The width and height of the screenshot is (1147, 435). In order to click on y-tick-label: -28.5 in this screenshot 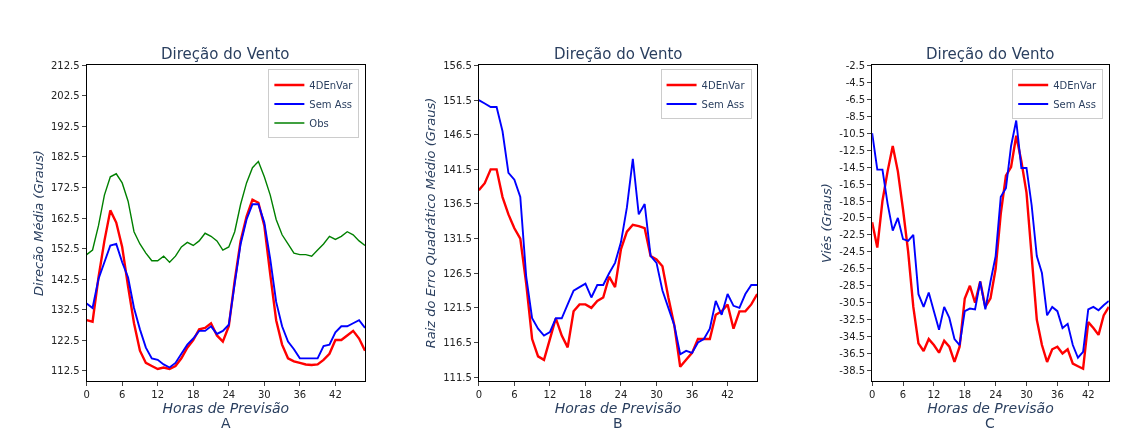, I will do `click(852, 286)`.